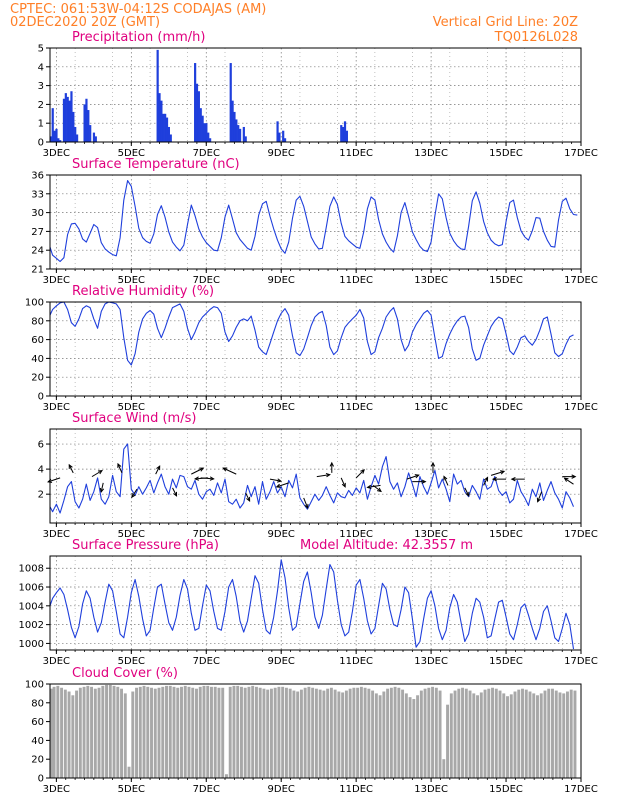  Describe the element at coordinates (581, 280) in the screenshot. I see `x-tick-label: 17DEC` at that location.